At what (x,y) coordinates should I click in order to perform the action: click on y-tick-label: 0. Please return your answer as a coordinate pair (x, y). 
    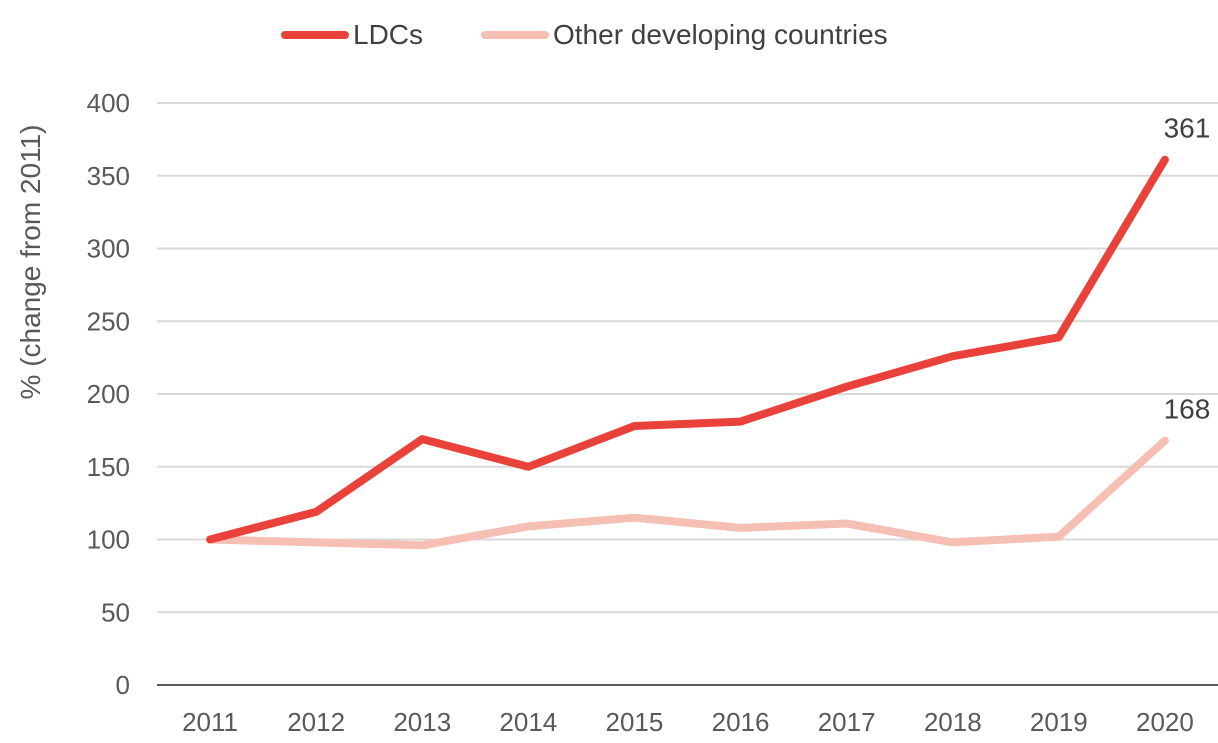
    Looking at the image, I should click on (123, 685).